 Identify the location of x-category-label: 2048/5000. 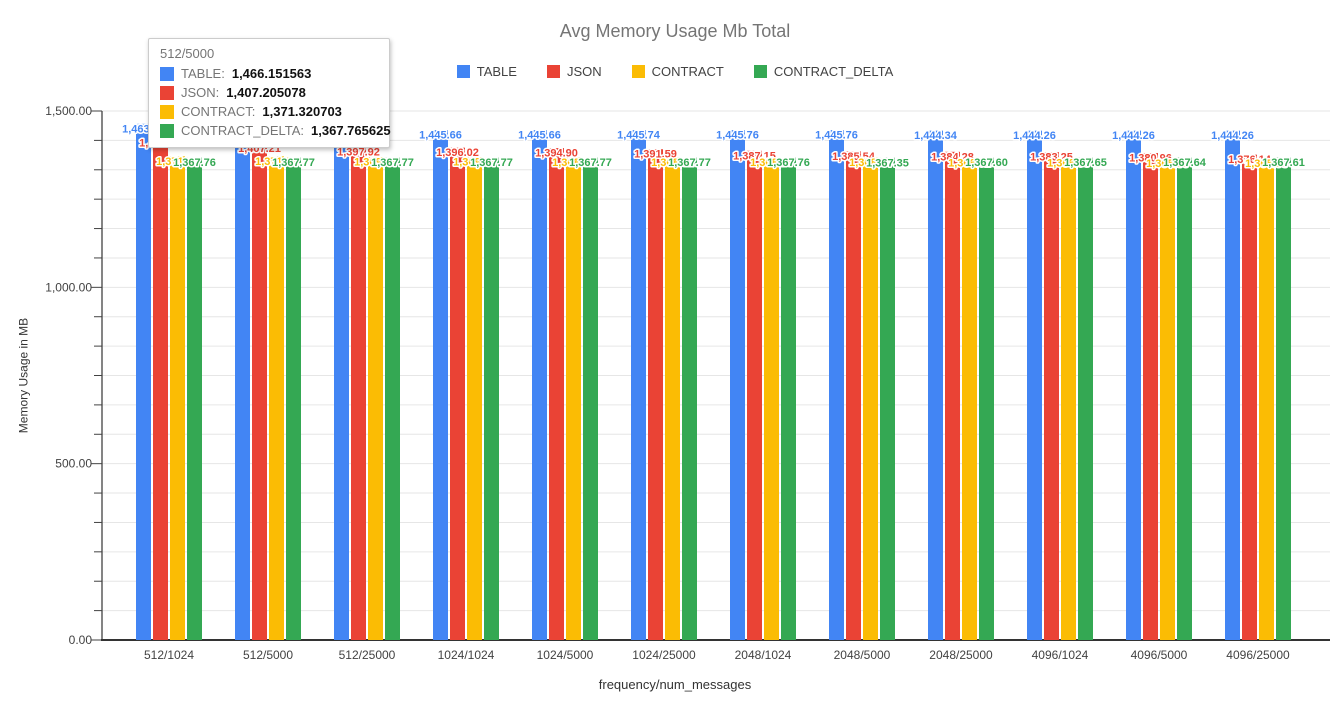
(862, 655).